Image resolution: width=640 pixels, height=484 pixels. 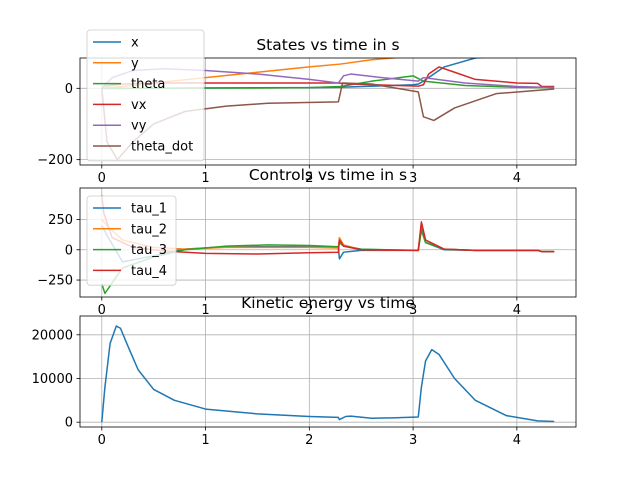 What do you see at coordinates (149, 209) in the screenshot?
I see `legend-label: tau_1` at bounding box center [149, 209].